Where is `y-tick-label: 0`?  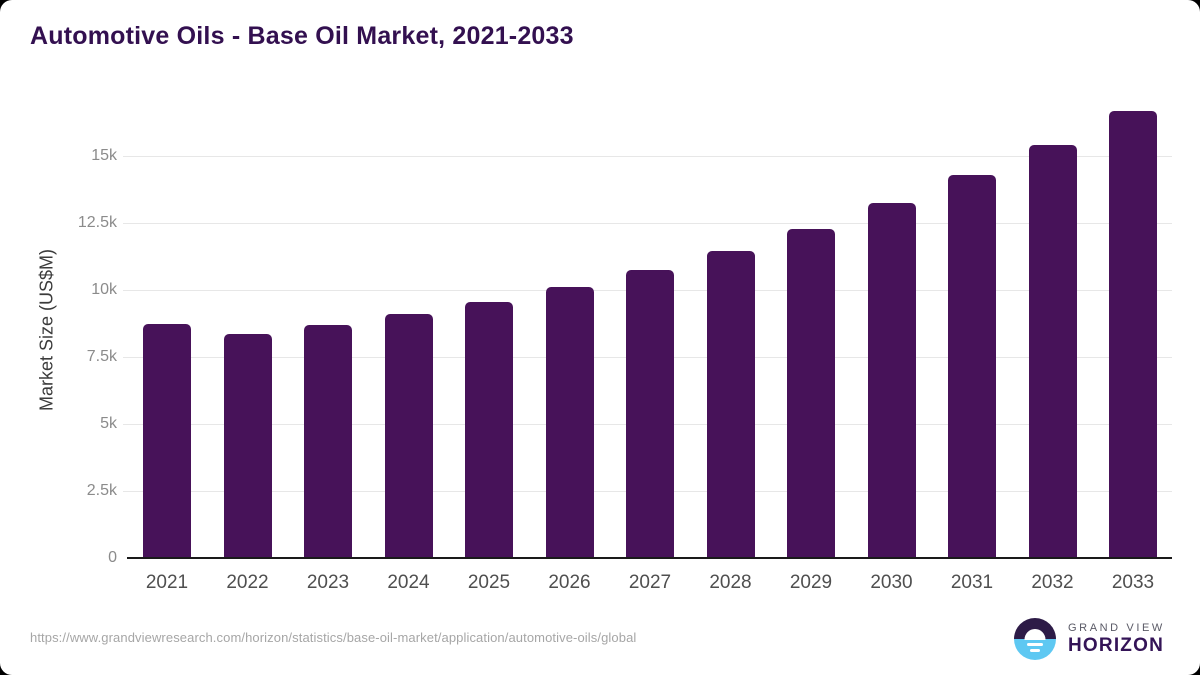 y-tick-label: 0 is located at coordinates (112, 557).